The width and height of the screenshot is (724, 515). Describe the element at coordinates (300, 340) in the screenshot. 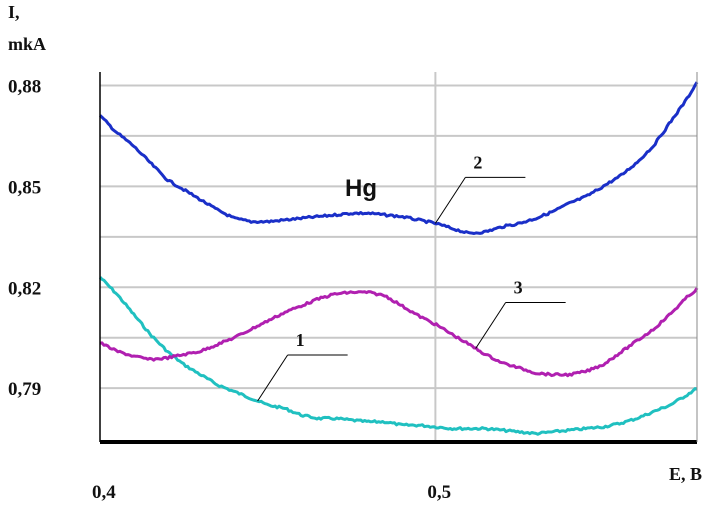

I see `curve-1-label: 1` at that location.